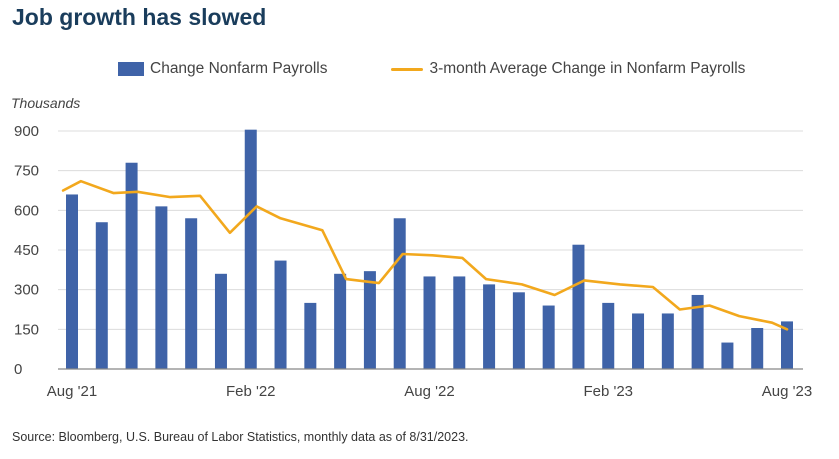 The image size is (839, 459). Describe the element at coordinates (139, 17) in the screenshot. I see `chart-title: Job growth has slowed` at that location.